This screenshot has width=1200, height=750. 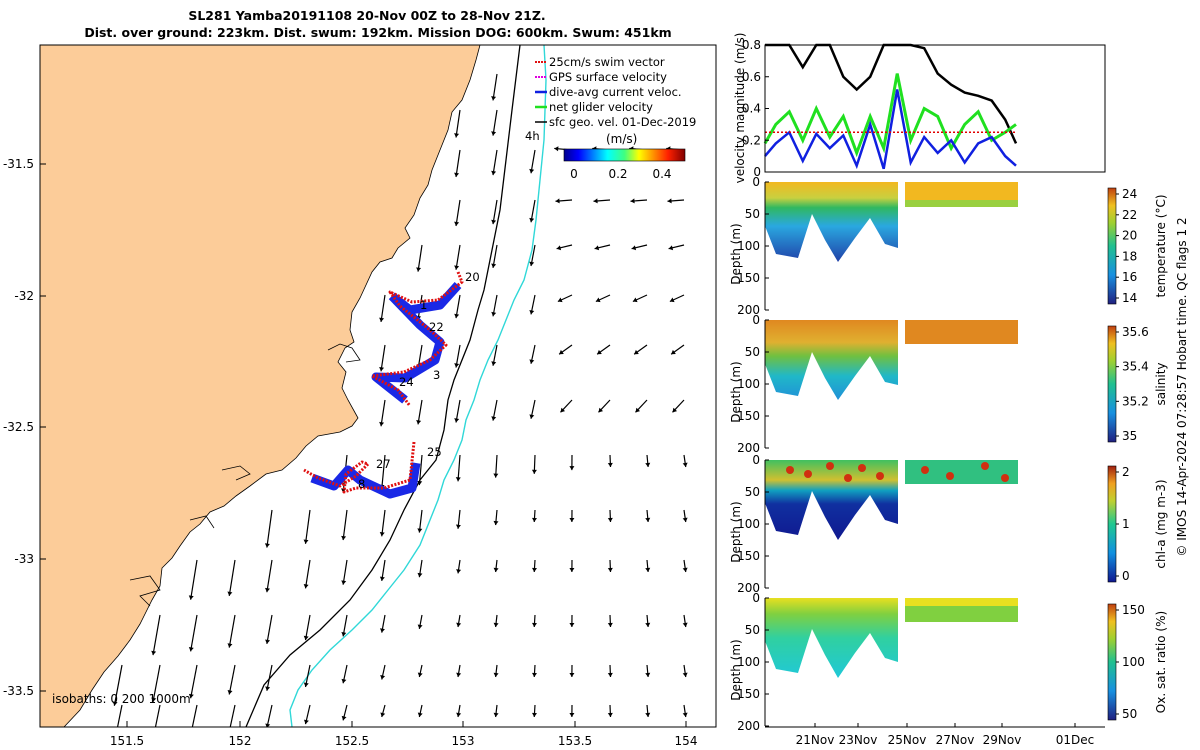 What do you see at coordinates (815, 740) in the screenshot?
I see `time-tick-label: 21Nov` at bounding box center [815, 740].